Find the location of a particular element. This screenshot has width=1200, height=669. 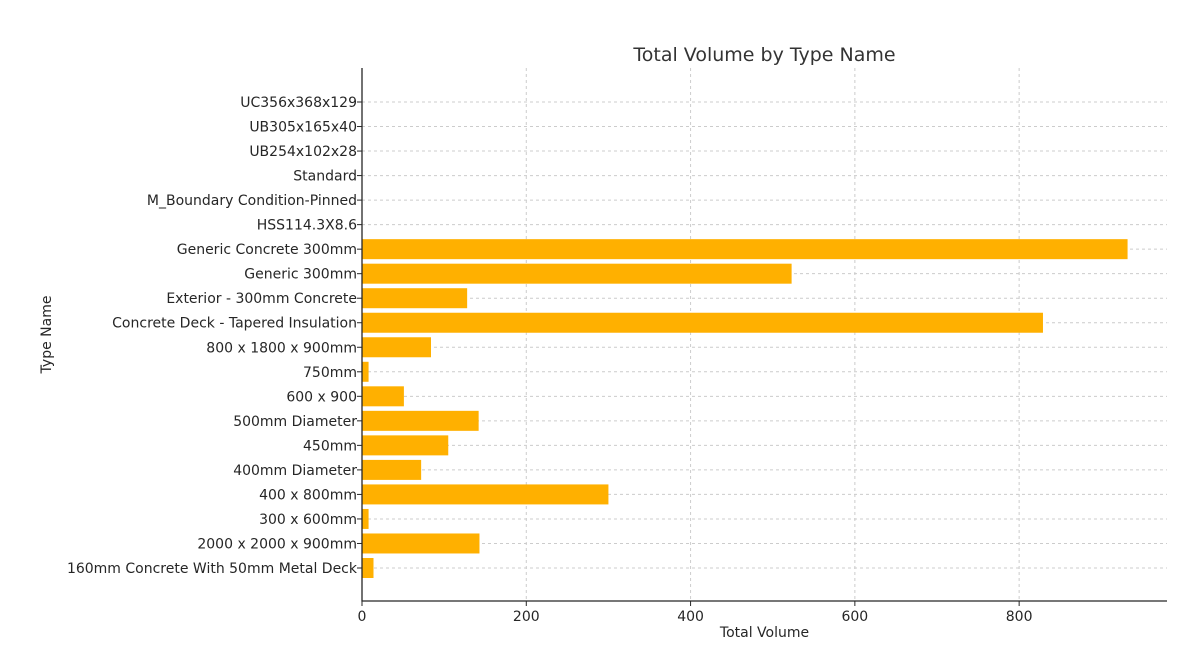

category-label: 450mm is located at coordinates (330, 446).